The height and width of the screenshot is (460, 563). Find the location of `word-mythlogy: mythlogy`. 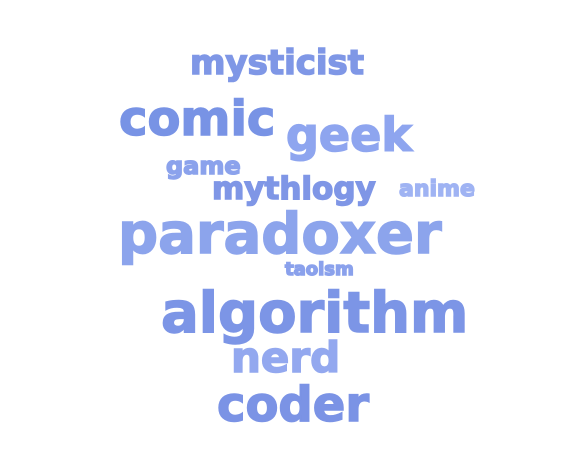

word-mythlogy: mythlogy is located at coordinates (293, 189).